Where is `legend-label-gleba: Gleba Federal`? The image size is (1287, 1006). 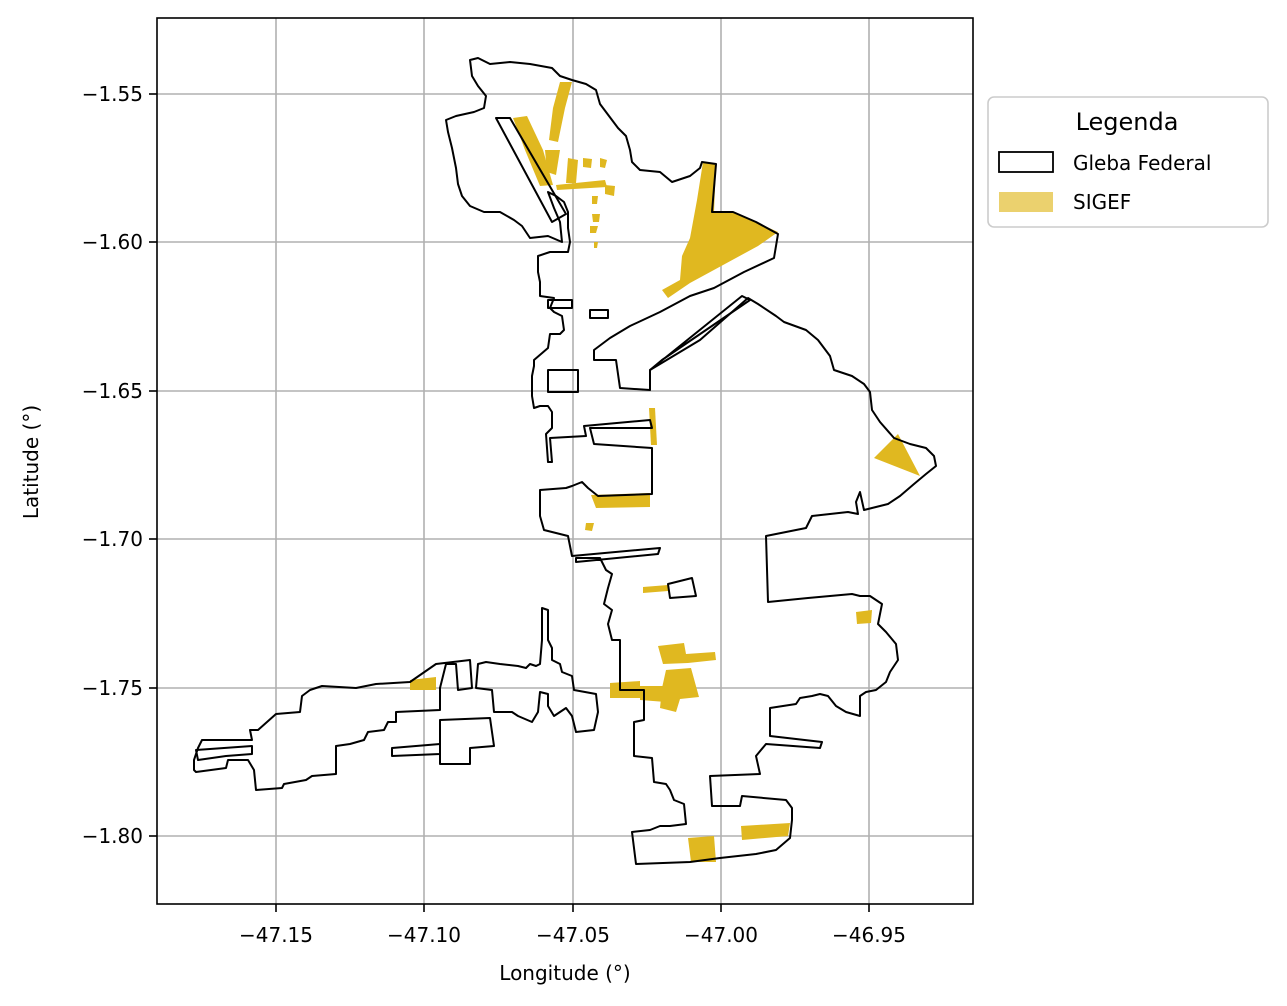 legend-label-gleba: Gleba Federal is located at coordinates (1142, 163).